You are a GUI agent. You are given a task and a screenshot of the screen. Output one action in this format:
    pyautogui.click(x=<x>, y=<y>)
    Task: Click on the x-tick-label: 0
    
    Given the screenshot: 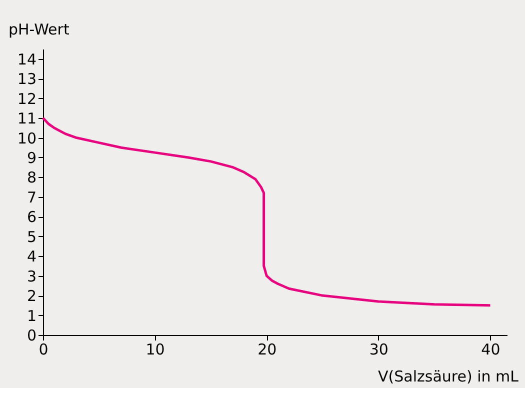 What is the action you would take?
    pyautogui.click(x=43, y=349)
    